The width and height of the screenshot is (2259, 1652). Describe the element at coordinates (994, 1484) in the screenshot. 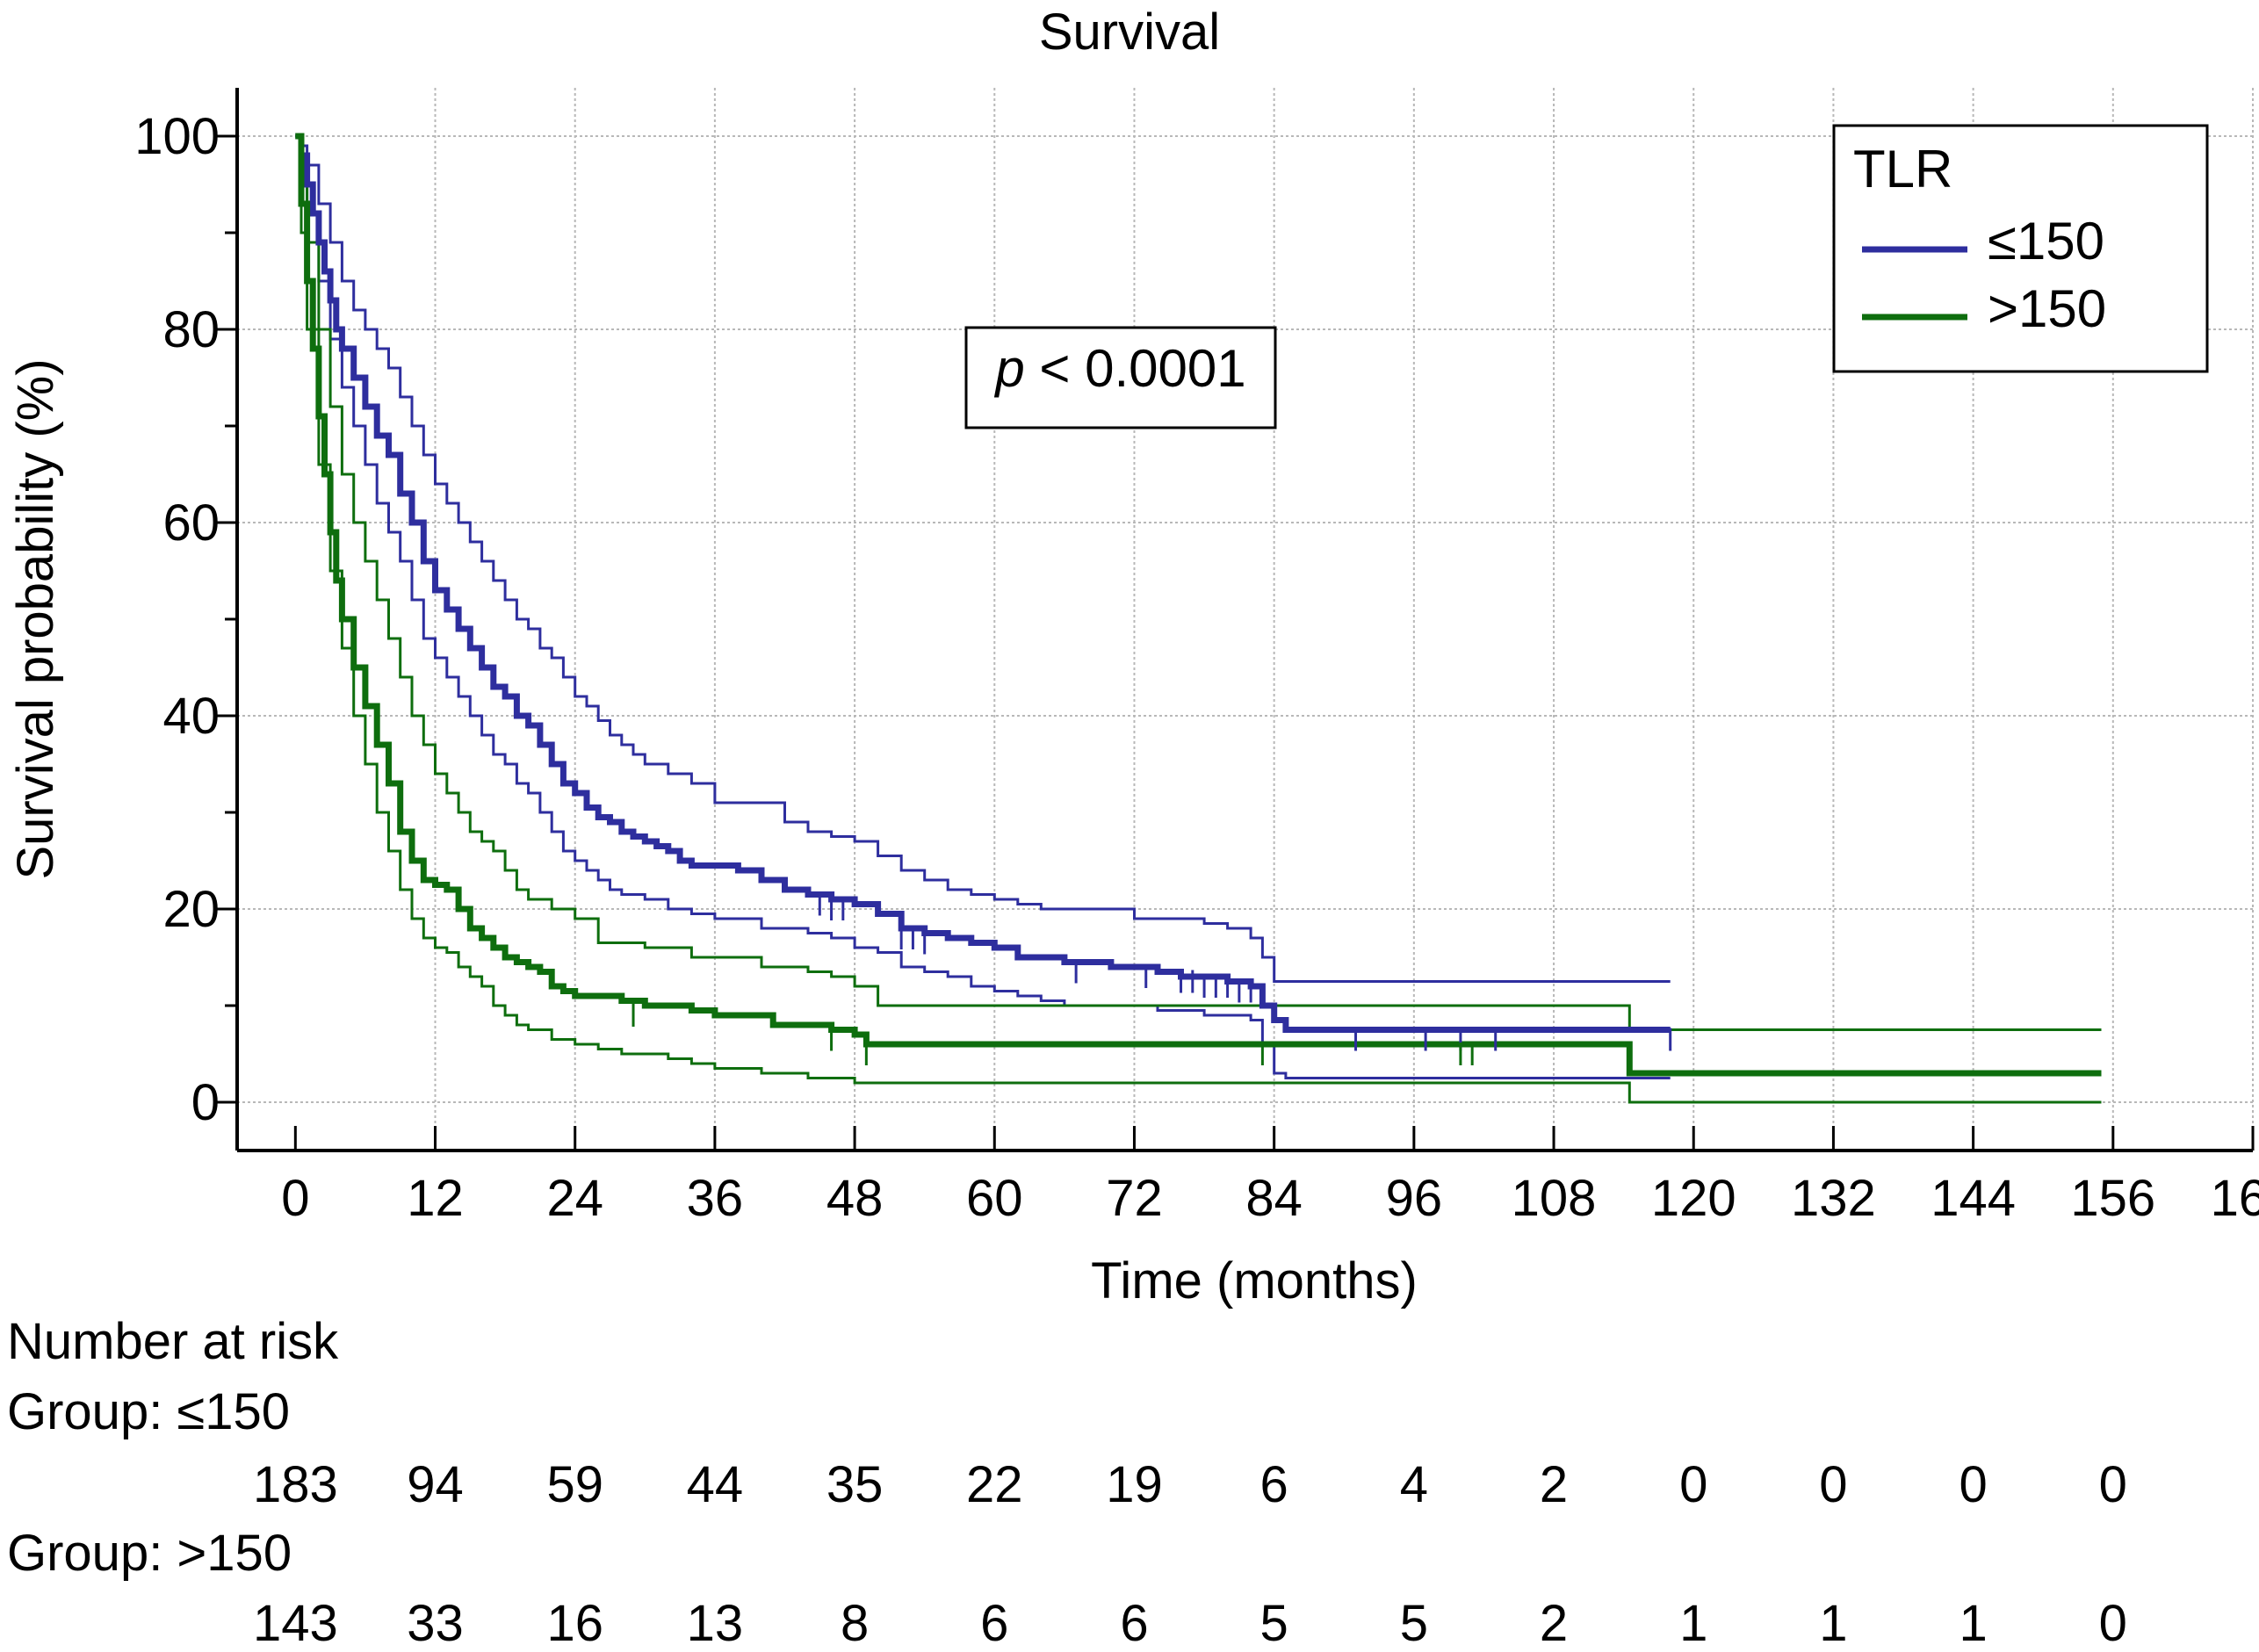

I see `risk-count: 22` at that location.